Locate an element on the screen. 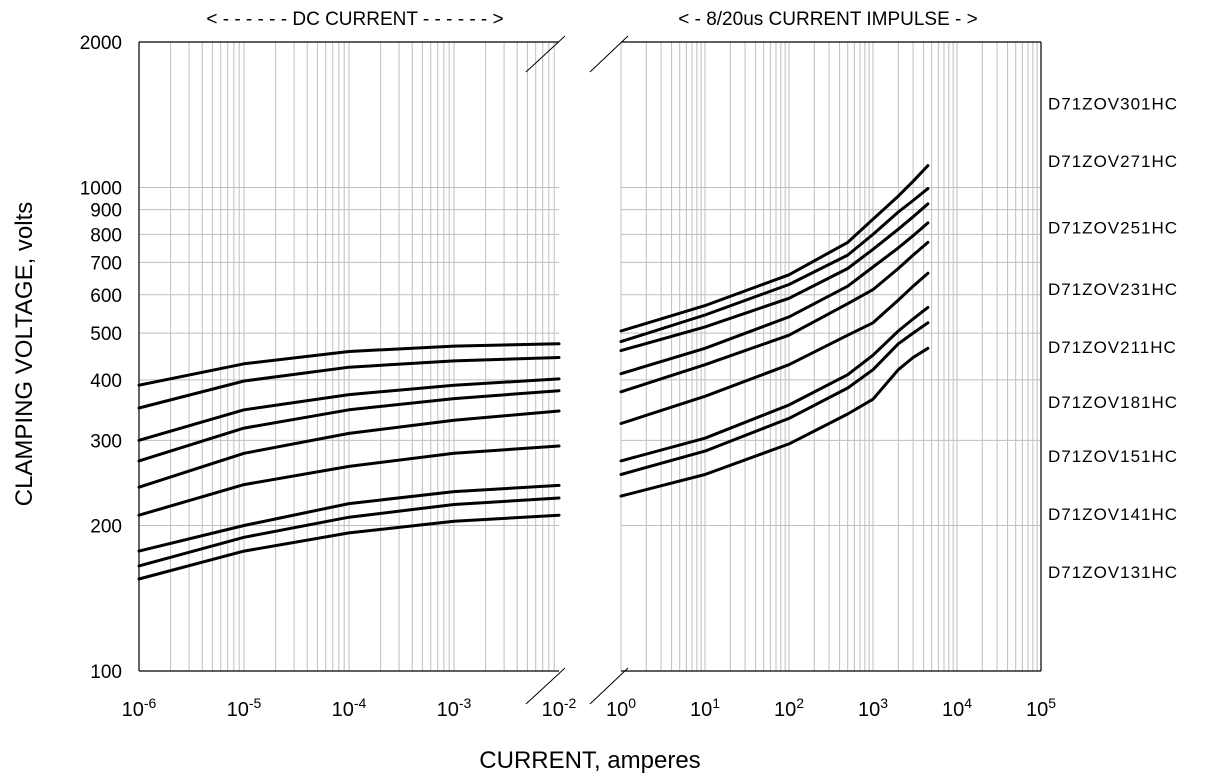  y-tick-label: 2000 is located at coordinates (101, 43).